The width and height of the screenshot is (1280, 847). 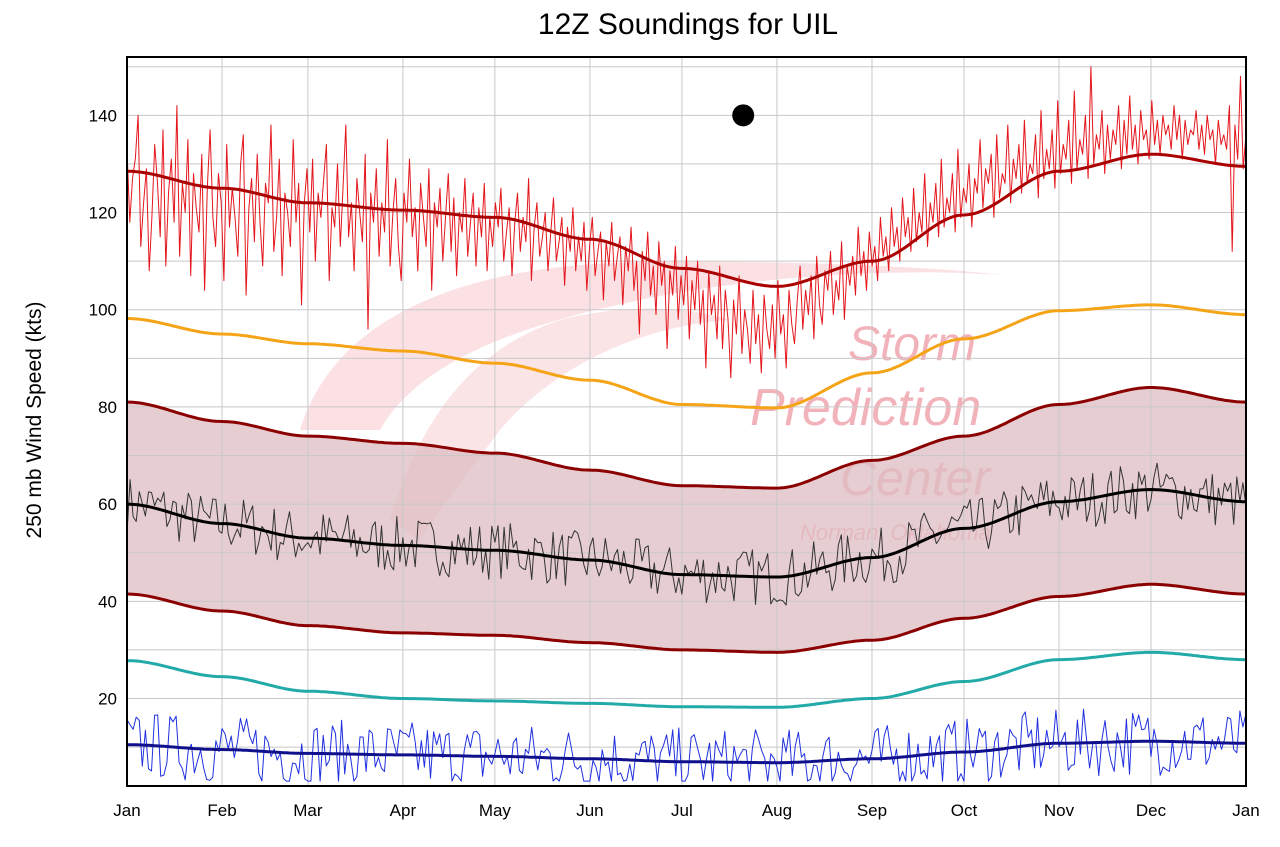 What do you see at coordinates (686, 679) in the screenshot?
I see `lower-percentile-line` at bounding box center [686, 679].